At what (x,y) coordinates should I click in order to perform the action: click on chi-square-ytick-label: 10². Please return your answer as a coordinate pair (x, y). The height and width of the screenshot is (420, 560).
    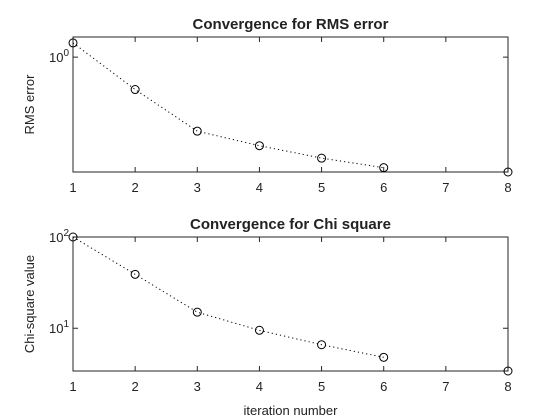
    Looking at the image, I should click on (59, 236).